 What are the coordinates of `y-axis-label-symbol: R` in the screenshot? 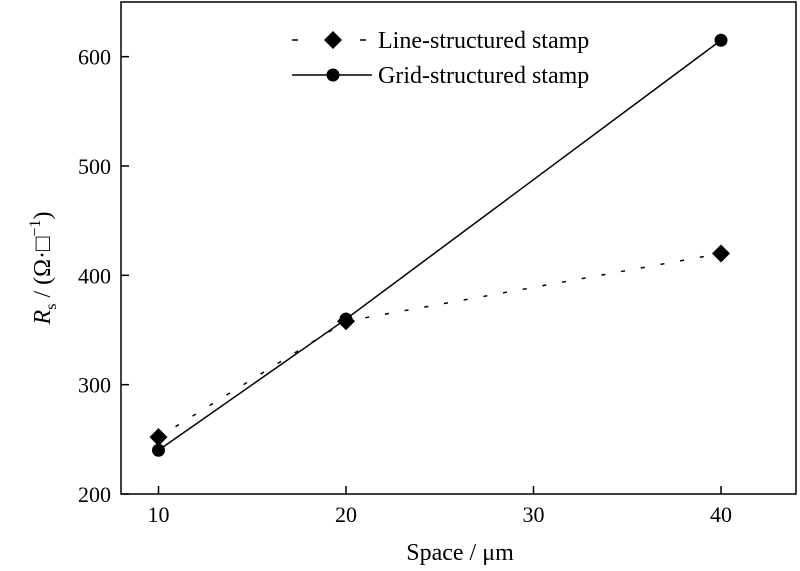 It's located at (43, 317).